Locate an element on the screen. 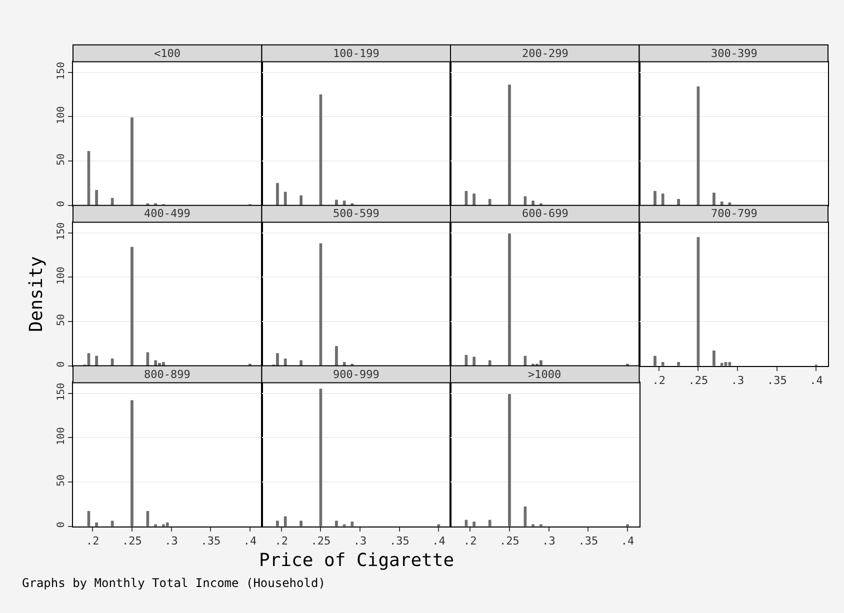 Image resolution: width=844 pixels, height=613 pixels. chart-title: >1000 is located at coordinates (545, 374).